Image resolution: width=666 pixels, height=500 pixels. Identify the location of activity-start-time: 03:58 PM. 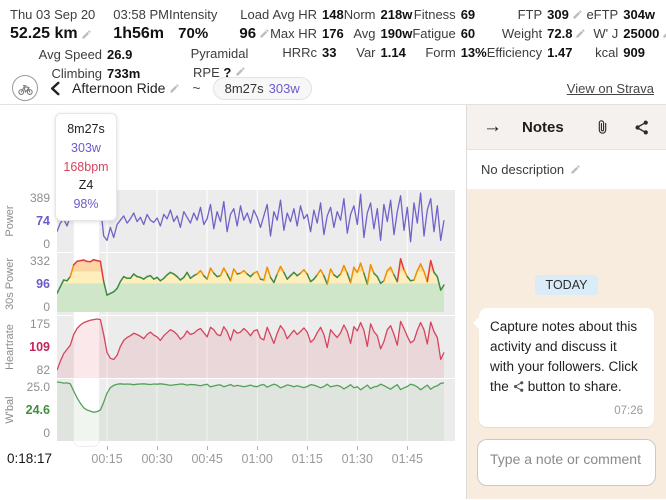
(141, 14).